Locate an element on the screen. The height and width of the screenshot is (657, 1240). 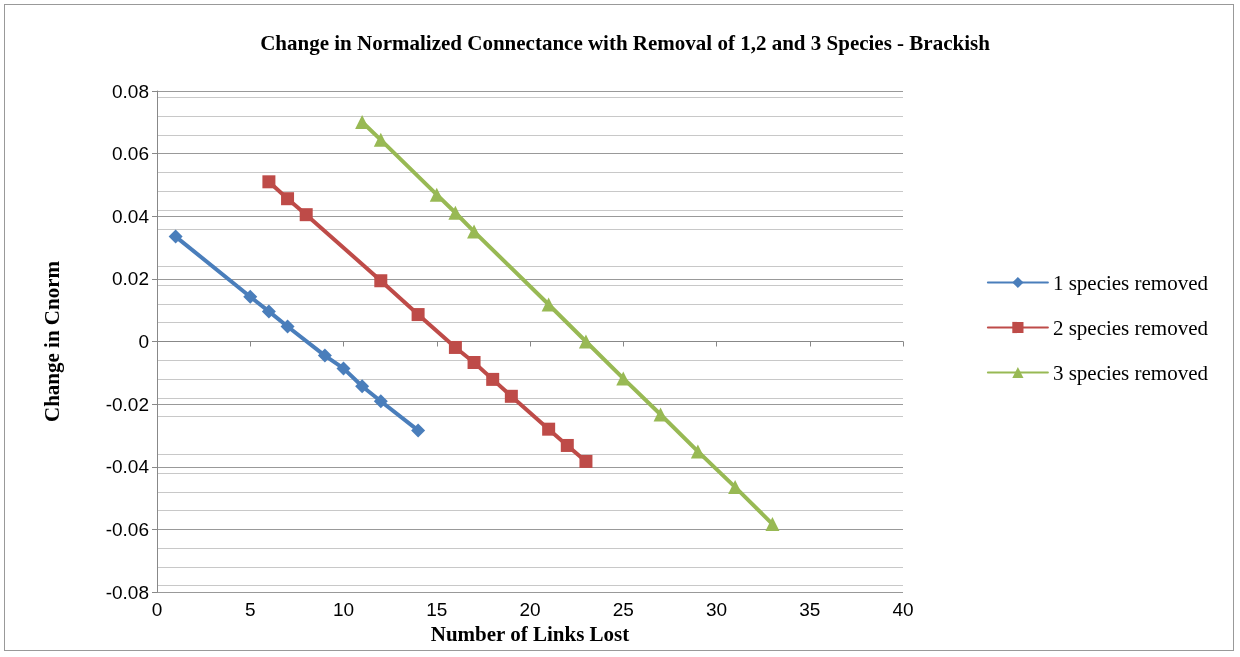
y-tick-label: 0.04 is located at coordinates (131, 216).